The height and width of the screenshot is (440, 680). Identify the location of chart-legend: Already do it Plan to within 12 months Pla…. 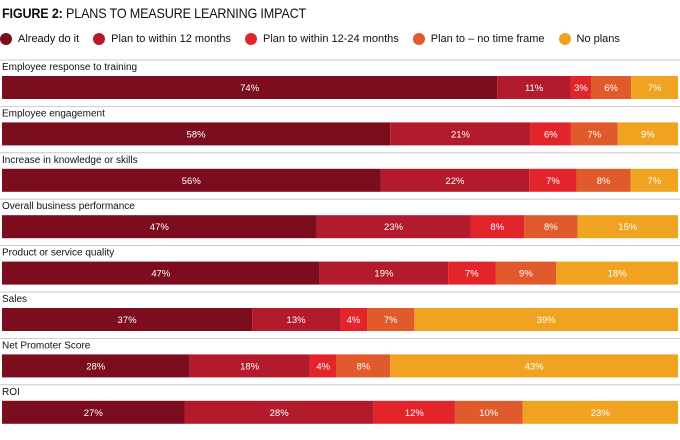
(317, 39).